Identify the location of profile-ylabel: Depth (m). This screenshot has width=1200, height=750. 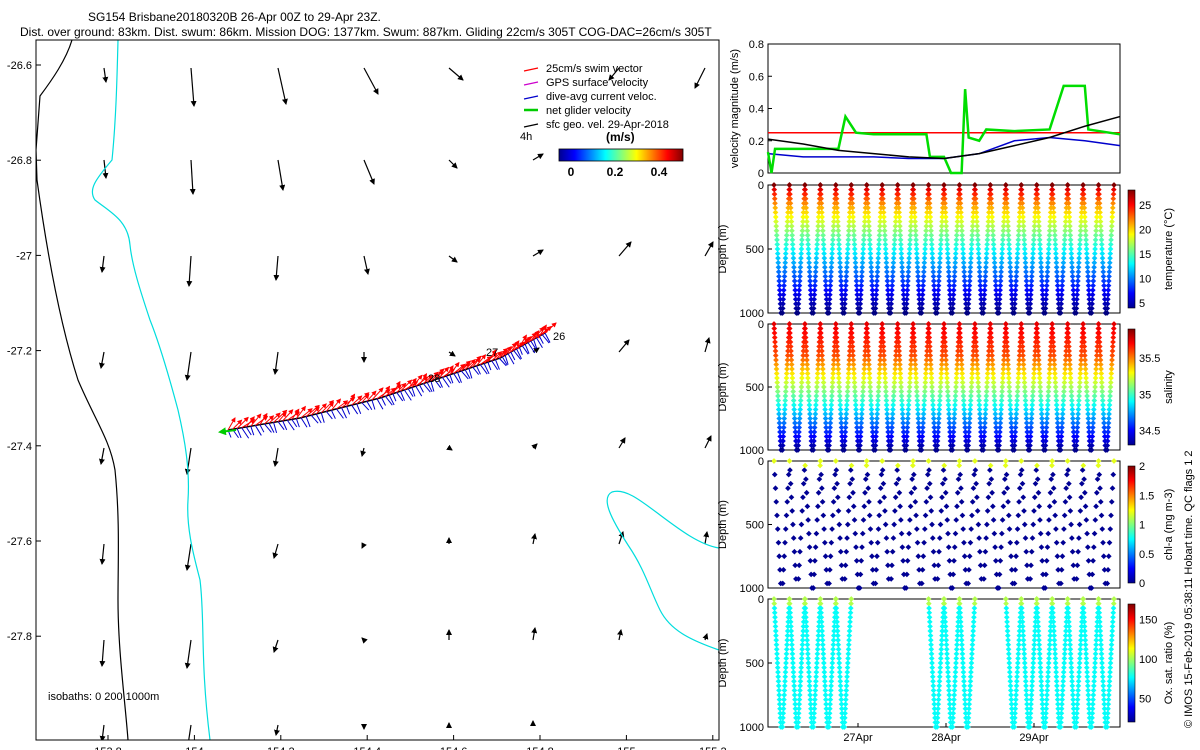
(723, 663).